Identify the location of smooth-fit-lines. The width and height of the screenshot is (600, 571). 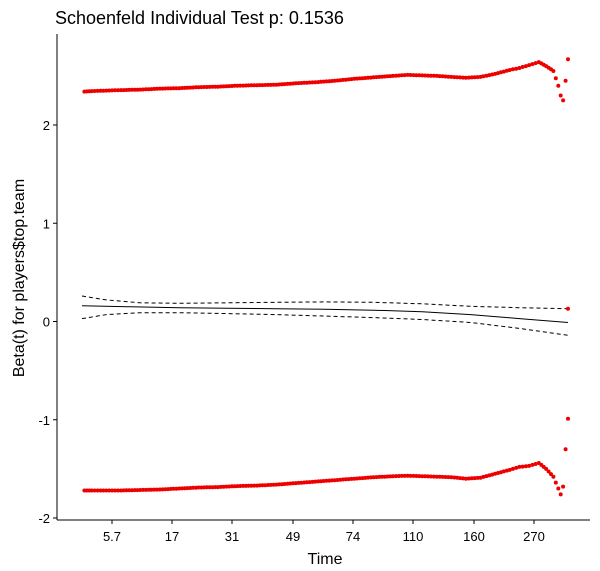
(325, 315).